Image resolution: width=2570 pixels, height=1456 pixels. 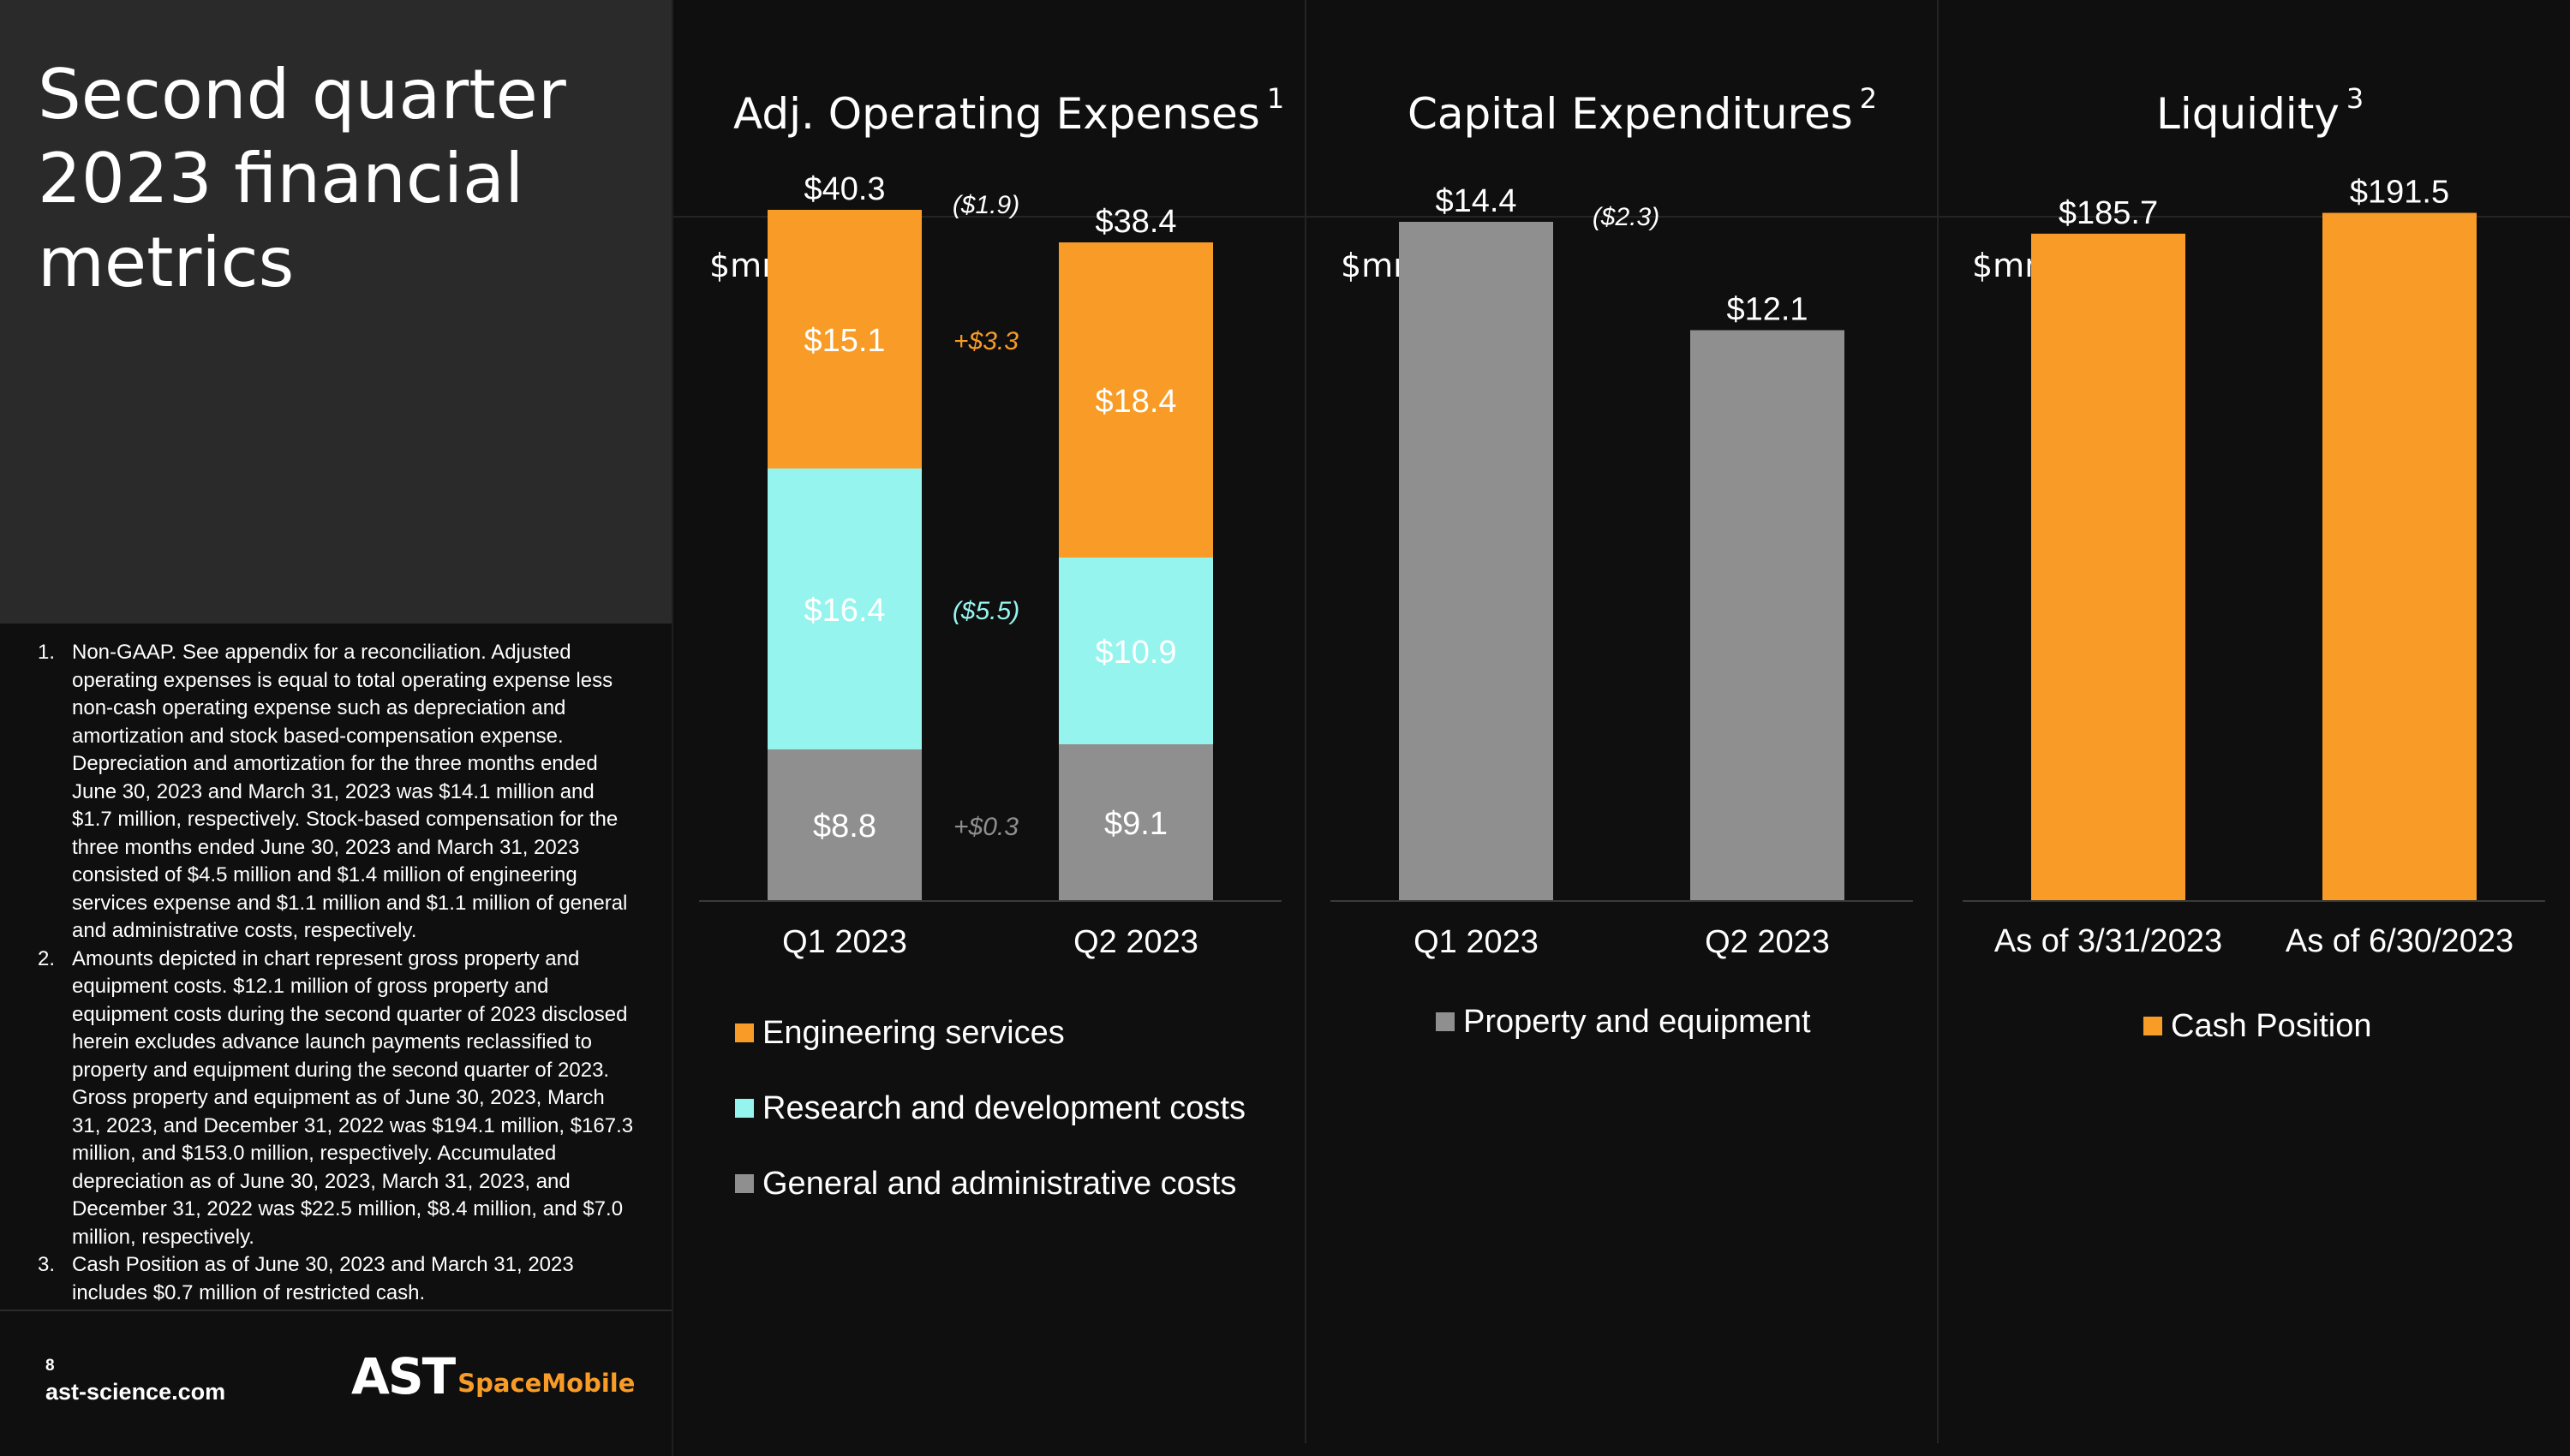 I want to click on website-link: ast-science.com, so click(x=136, y=1392).